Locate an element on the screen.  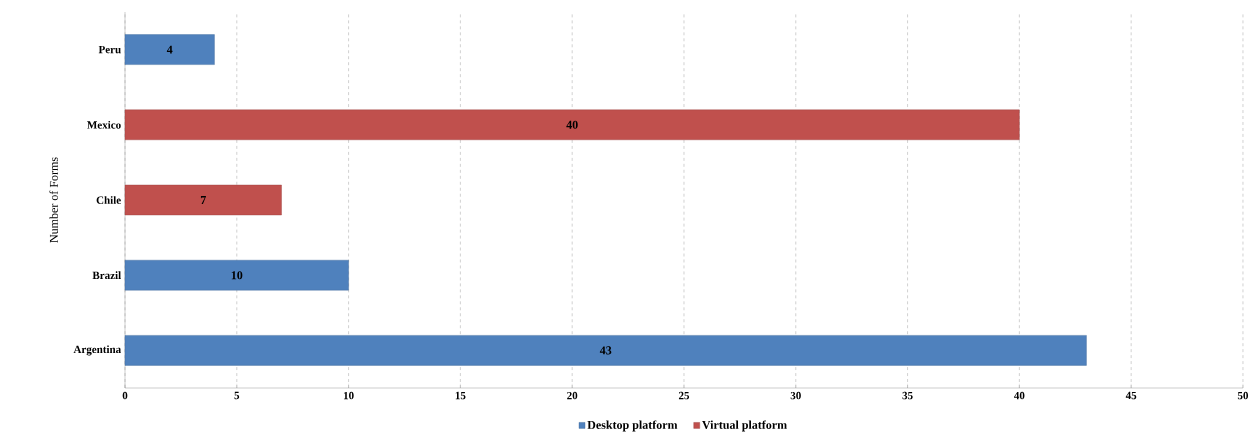
y-tick-label: Mexico is located at coordinates (104, 124).